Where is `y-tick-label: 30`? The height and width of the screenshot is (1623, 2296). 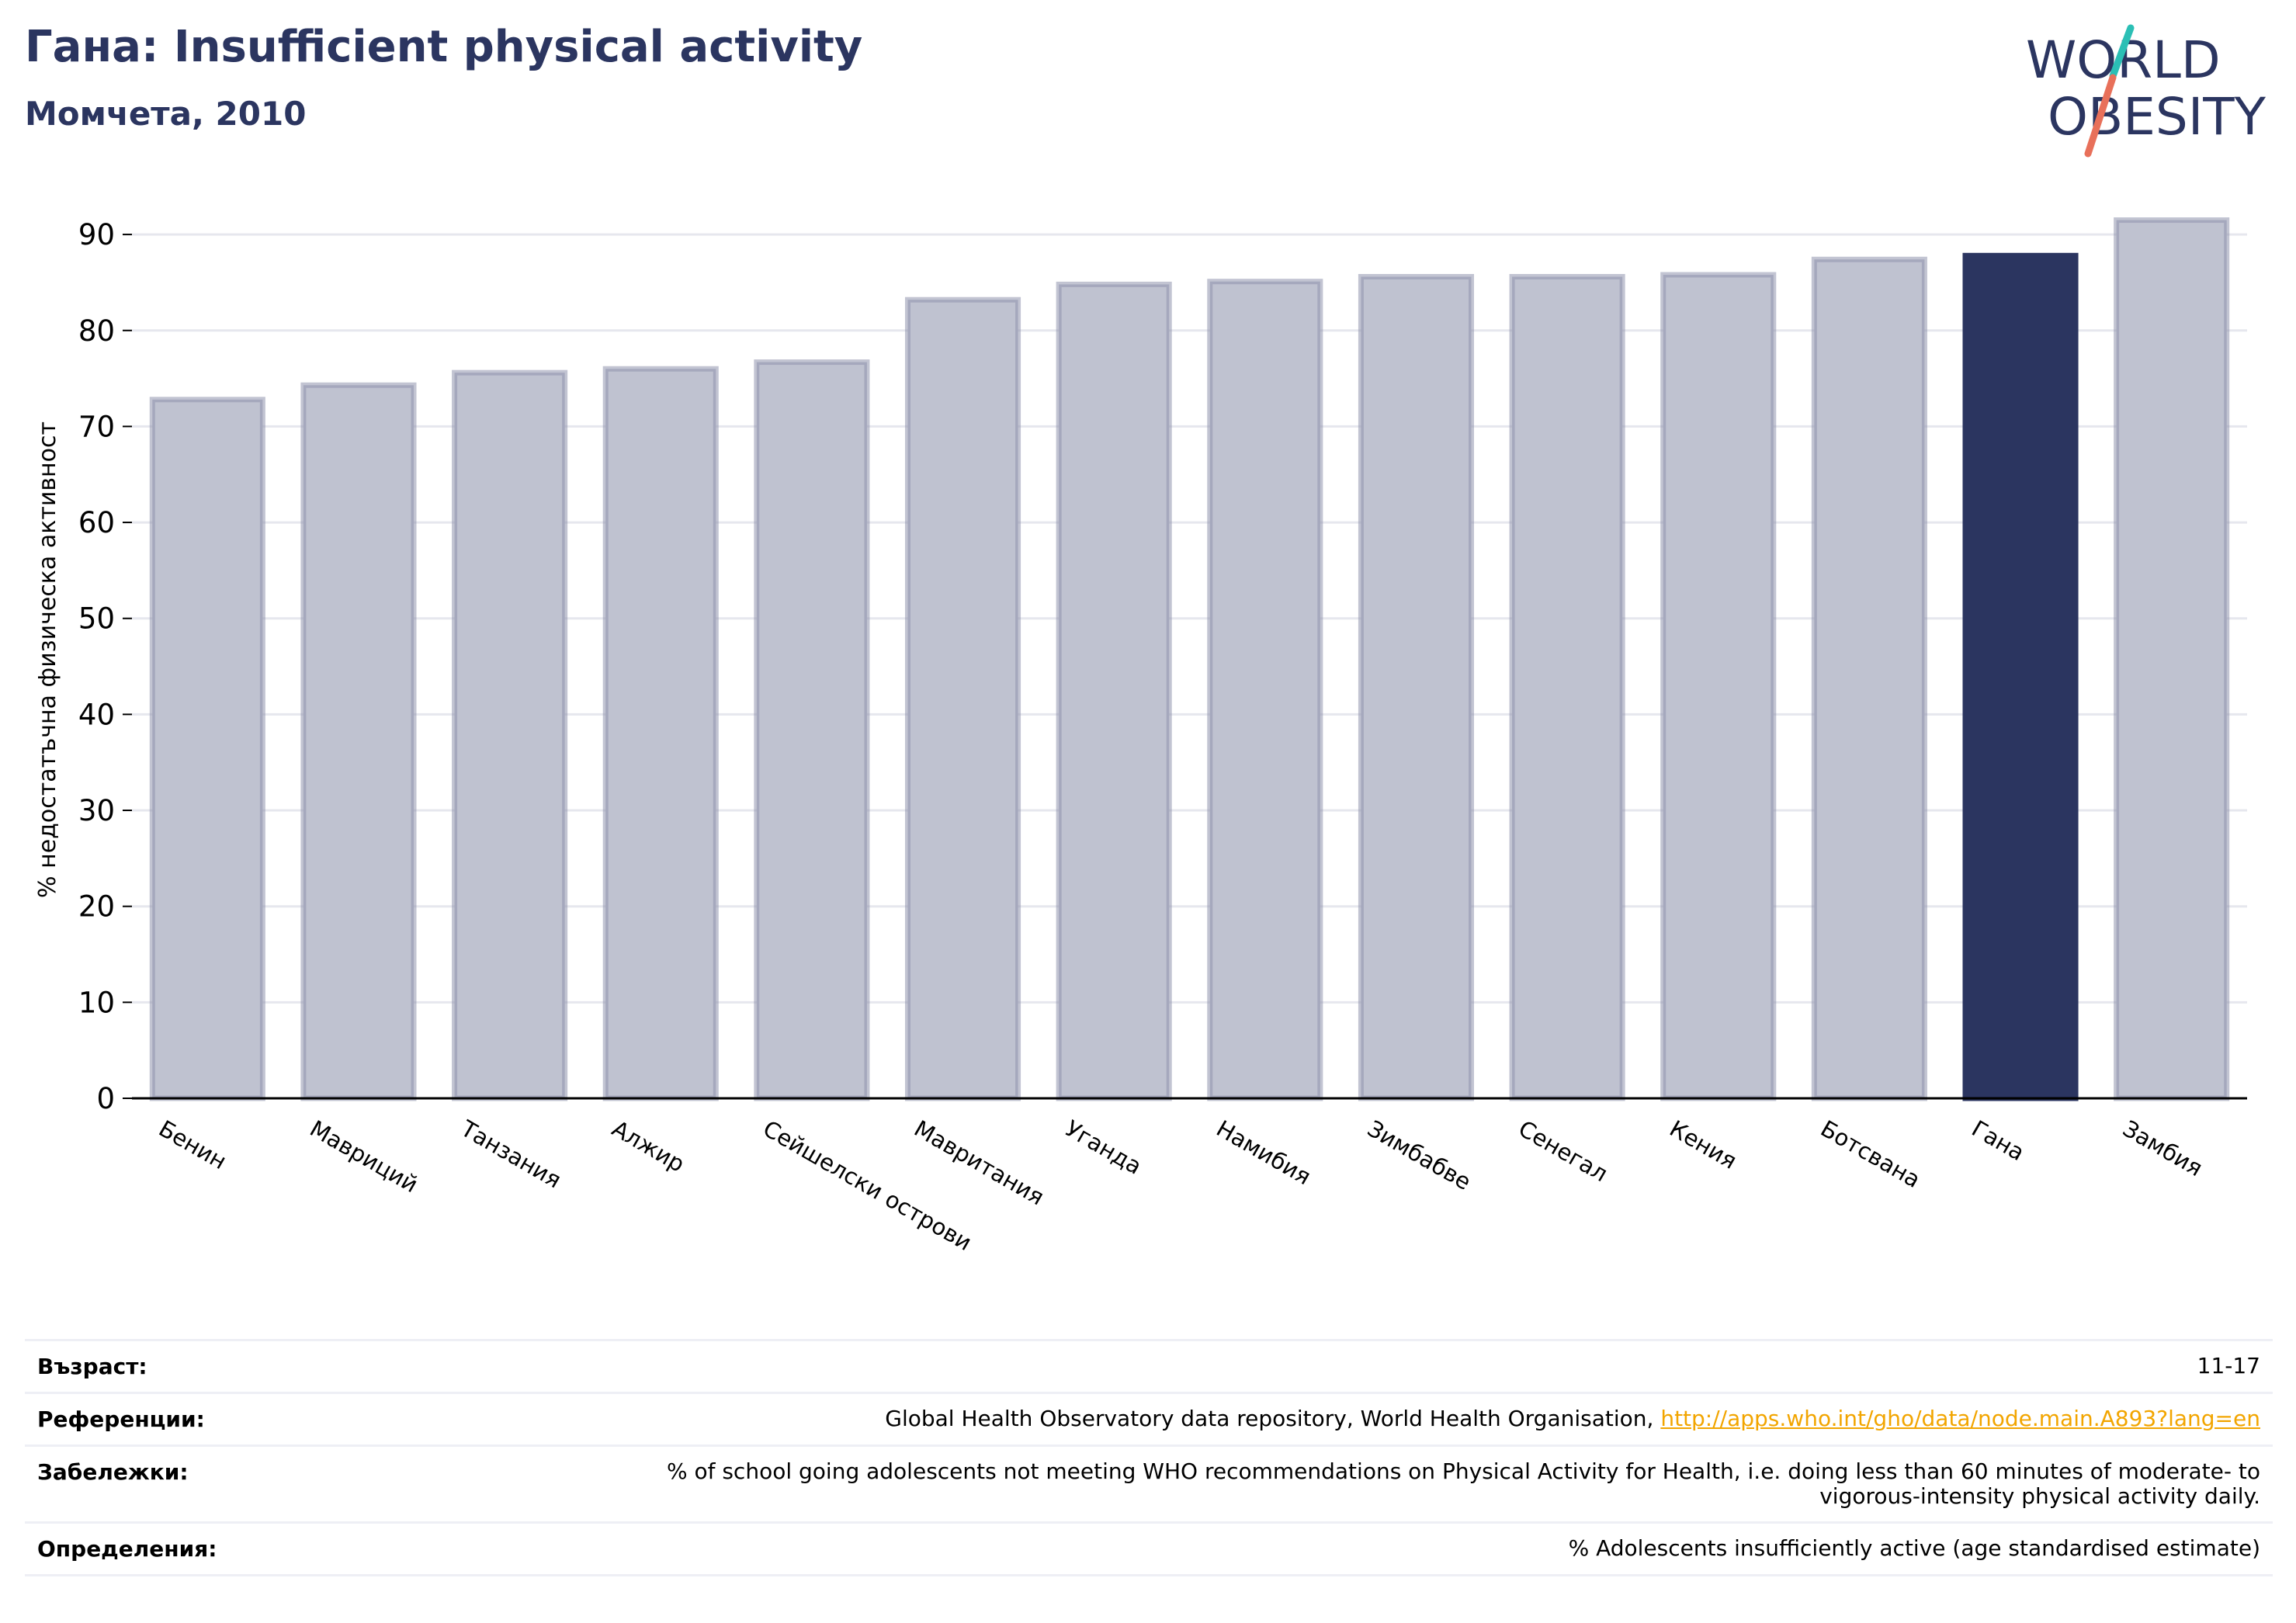 y-tick-label: 30 is located at coordinates (96, 810).